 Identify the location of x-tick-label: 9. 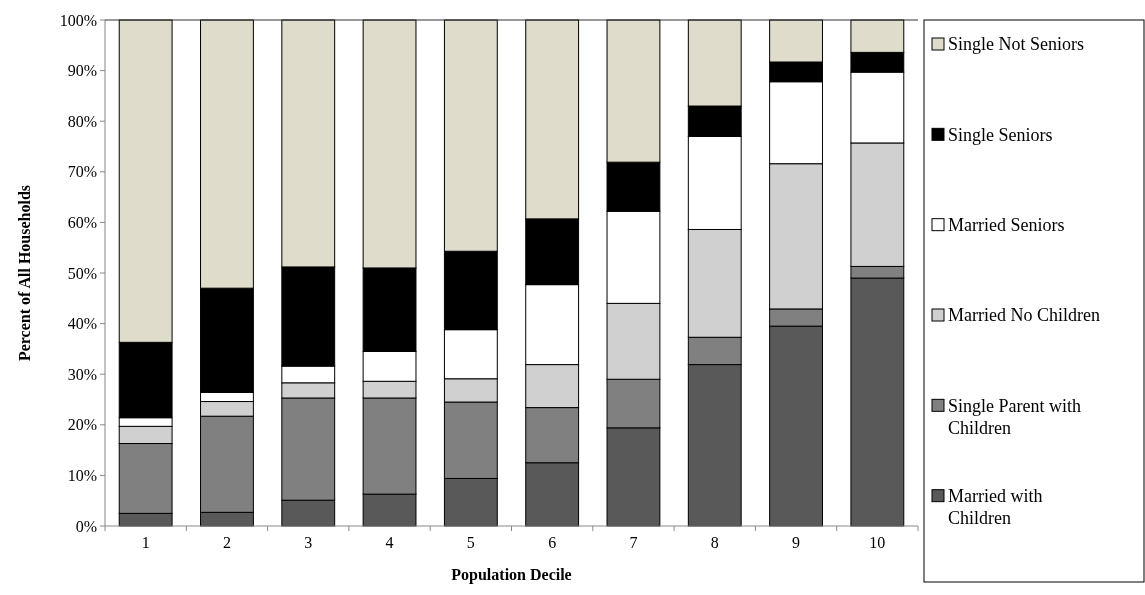
(796, 542).